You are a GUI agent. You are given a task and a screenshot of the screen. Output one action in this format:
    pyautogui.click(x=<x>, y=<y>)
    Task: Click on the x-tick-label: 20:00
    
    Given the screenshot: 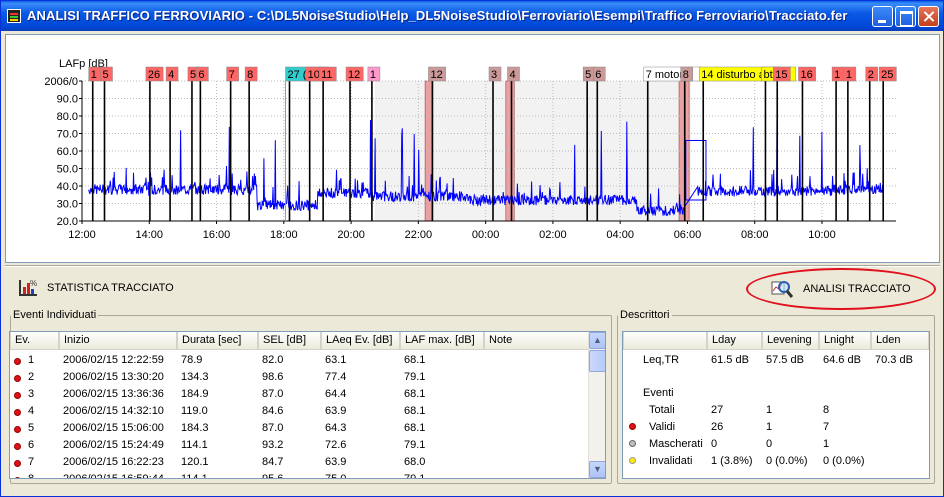 What is the action you would take?
    pyautogui.click(x=351, y=235)
    